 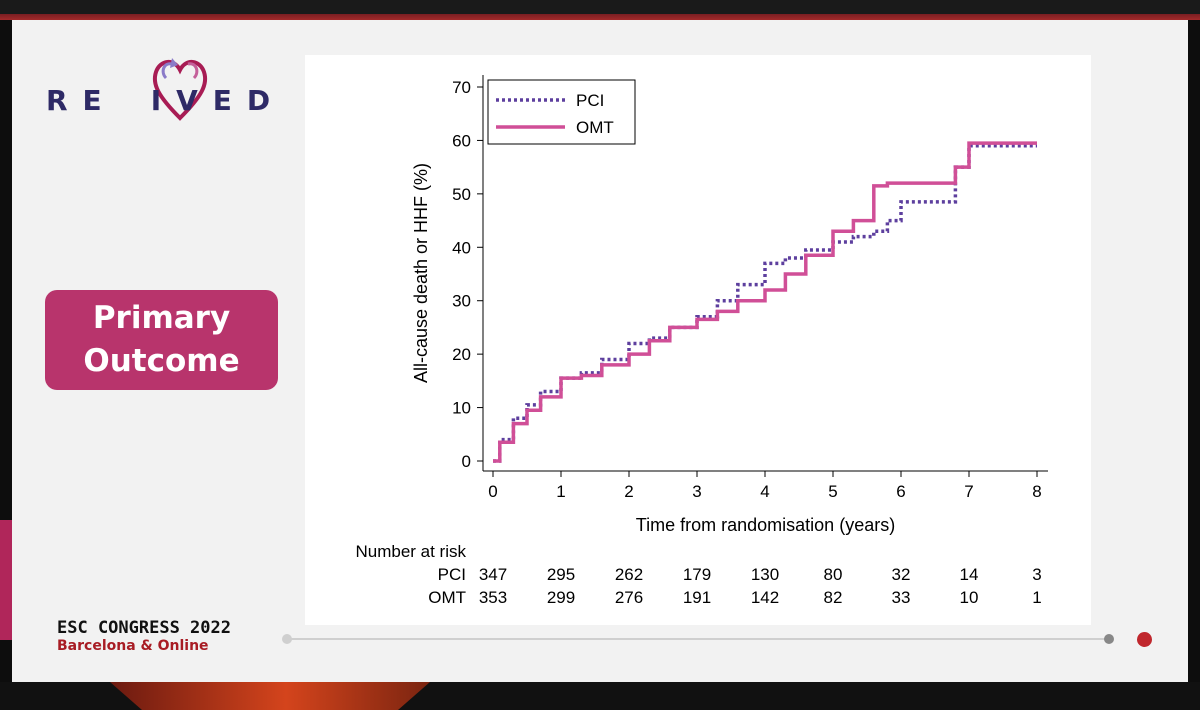 I want to click on heart-arrows-icon, so click(x=180, y=89).